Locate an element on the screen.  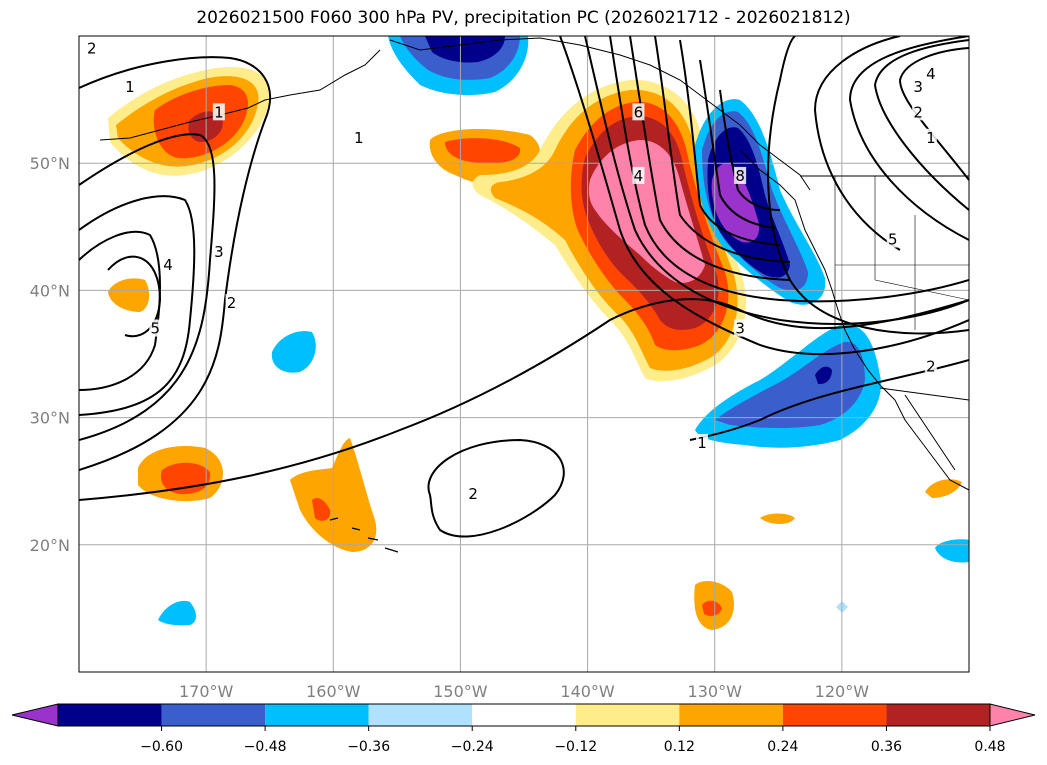
border-us-mexico is located at coordinates (924, 394).